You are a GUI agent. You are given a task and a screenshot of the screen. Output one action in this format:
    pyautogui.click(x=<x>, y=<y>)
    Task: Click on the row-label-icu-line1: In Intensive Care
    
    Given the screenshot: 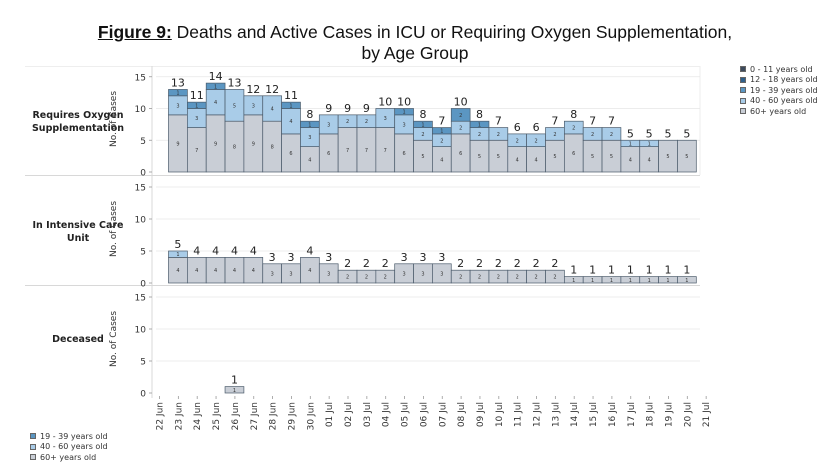 What is the action you would take?
    pyautogui.click(x=78, y=225)
    